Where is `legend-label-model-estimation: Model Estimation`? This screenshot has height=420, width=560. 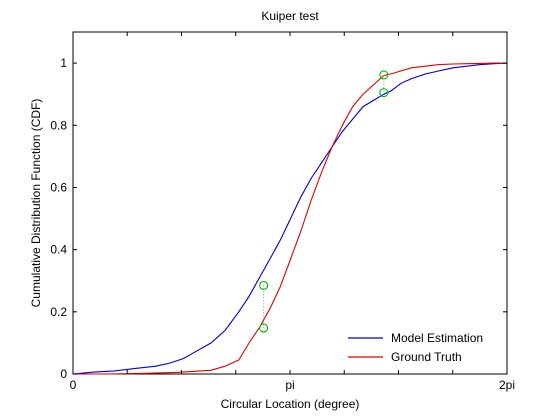 legend-label-model-estimation: Model Estimation is located at coordinates (437, 338).